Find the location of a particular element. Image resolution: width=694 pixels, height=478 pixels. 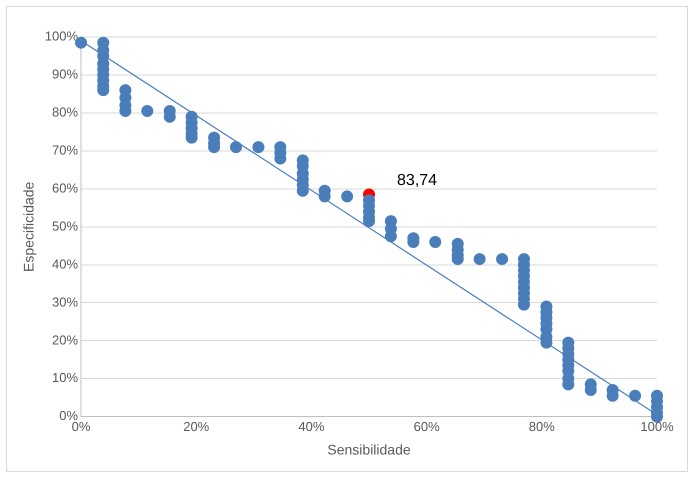

annotation: 83,74 is located at coordinates (417, 180).